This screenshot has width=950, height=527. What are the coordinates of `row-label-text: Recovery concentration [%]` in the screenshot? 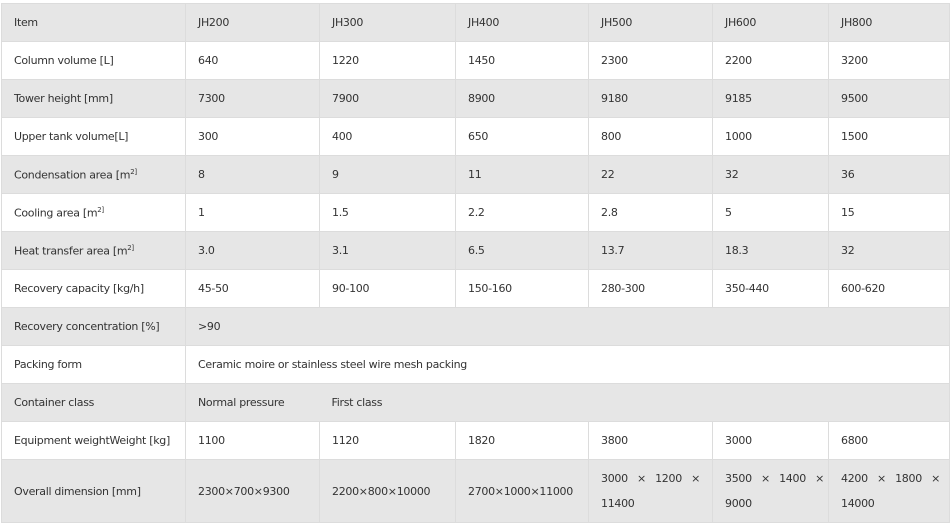 It's located at (87, 326).